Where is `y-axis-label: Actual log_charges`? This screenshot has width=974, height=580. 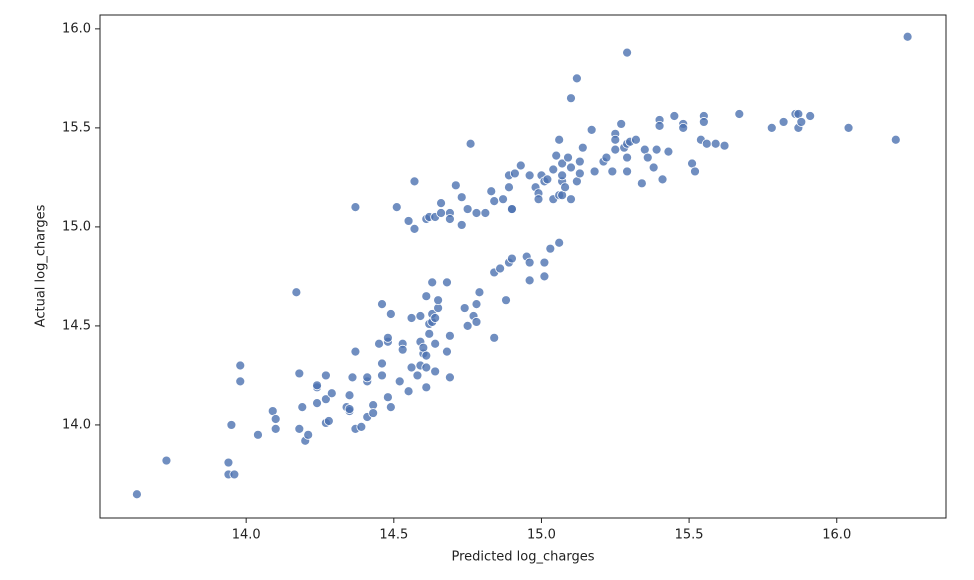 y-axis-label: Actual log_charges is located at coordinates (41, 265).